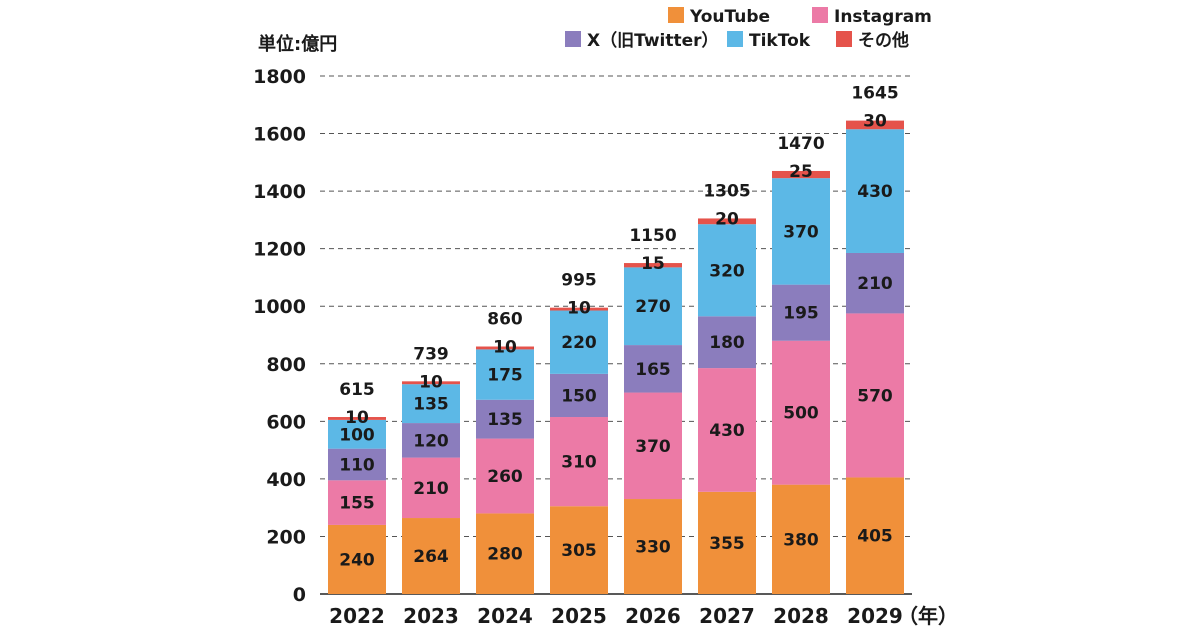  Describe the element at coordinates (874, 94) in the screenshot. I see `total-label: 1645` at that location.